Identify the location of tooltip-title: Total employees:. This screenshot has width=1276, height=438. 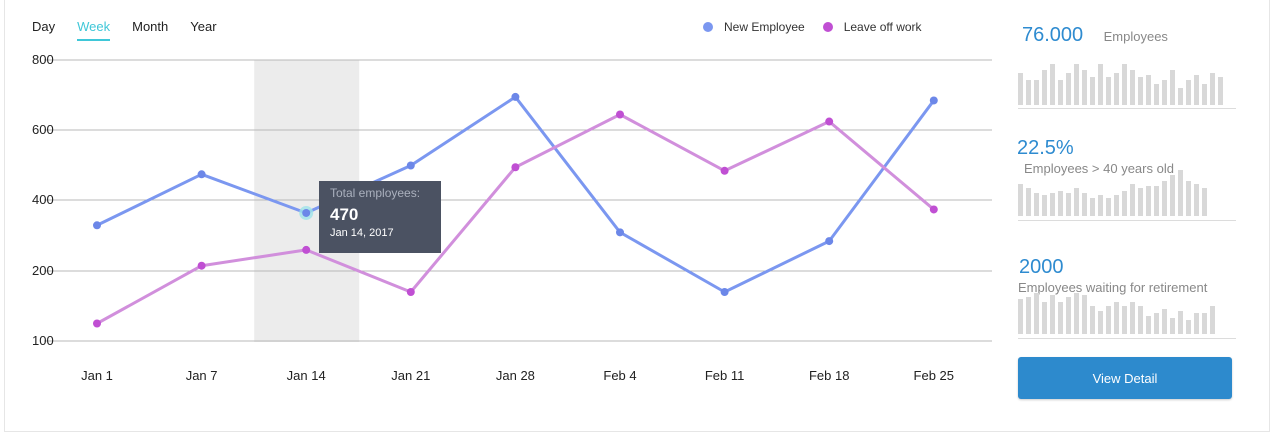
(375, 193).